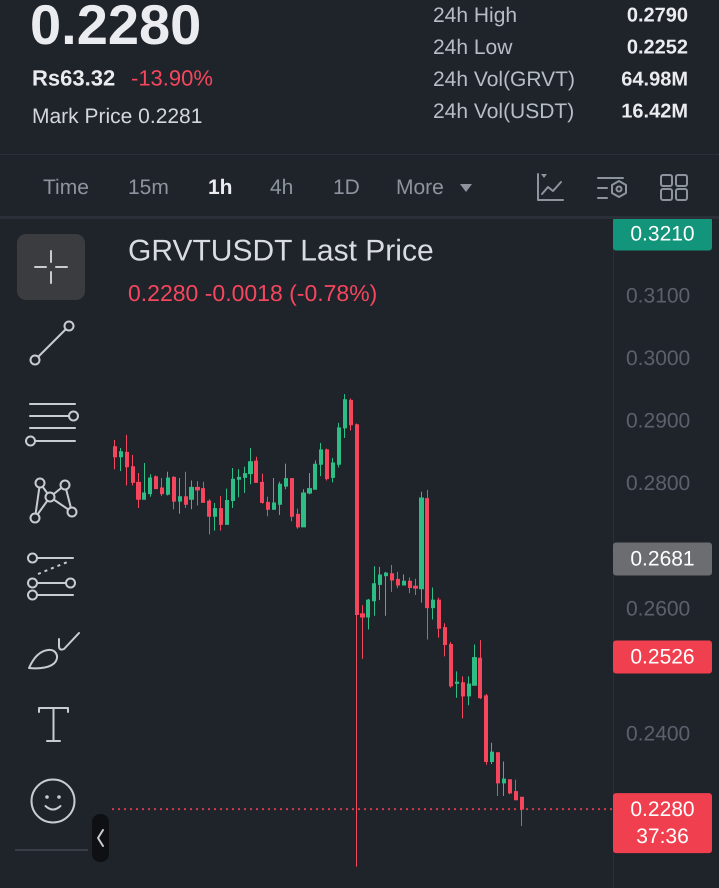  Describe the element at coordinates (654, 80) in the screenshot. I see `text: 64.98M` at that location.